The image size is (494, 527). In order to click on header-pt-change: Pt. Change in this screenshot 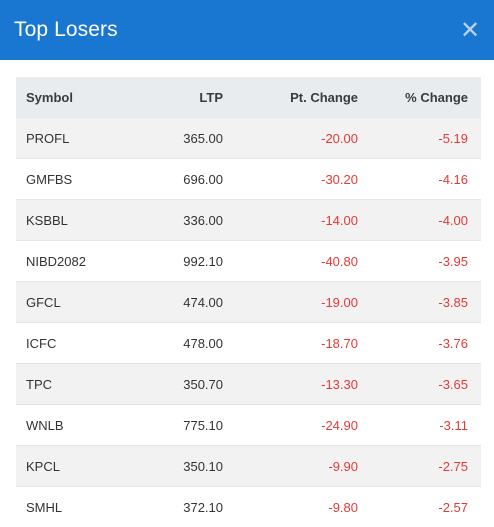, I will do `click(291, 97)`.